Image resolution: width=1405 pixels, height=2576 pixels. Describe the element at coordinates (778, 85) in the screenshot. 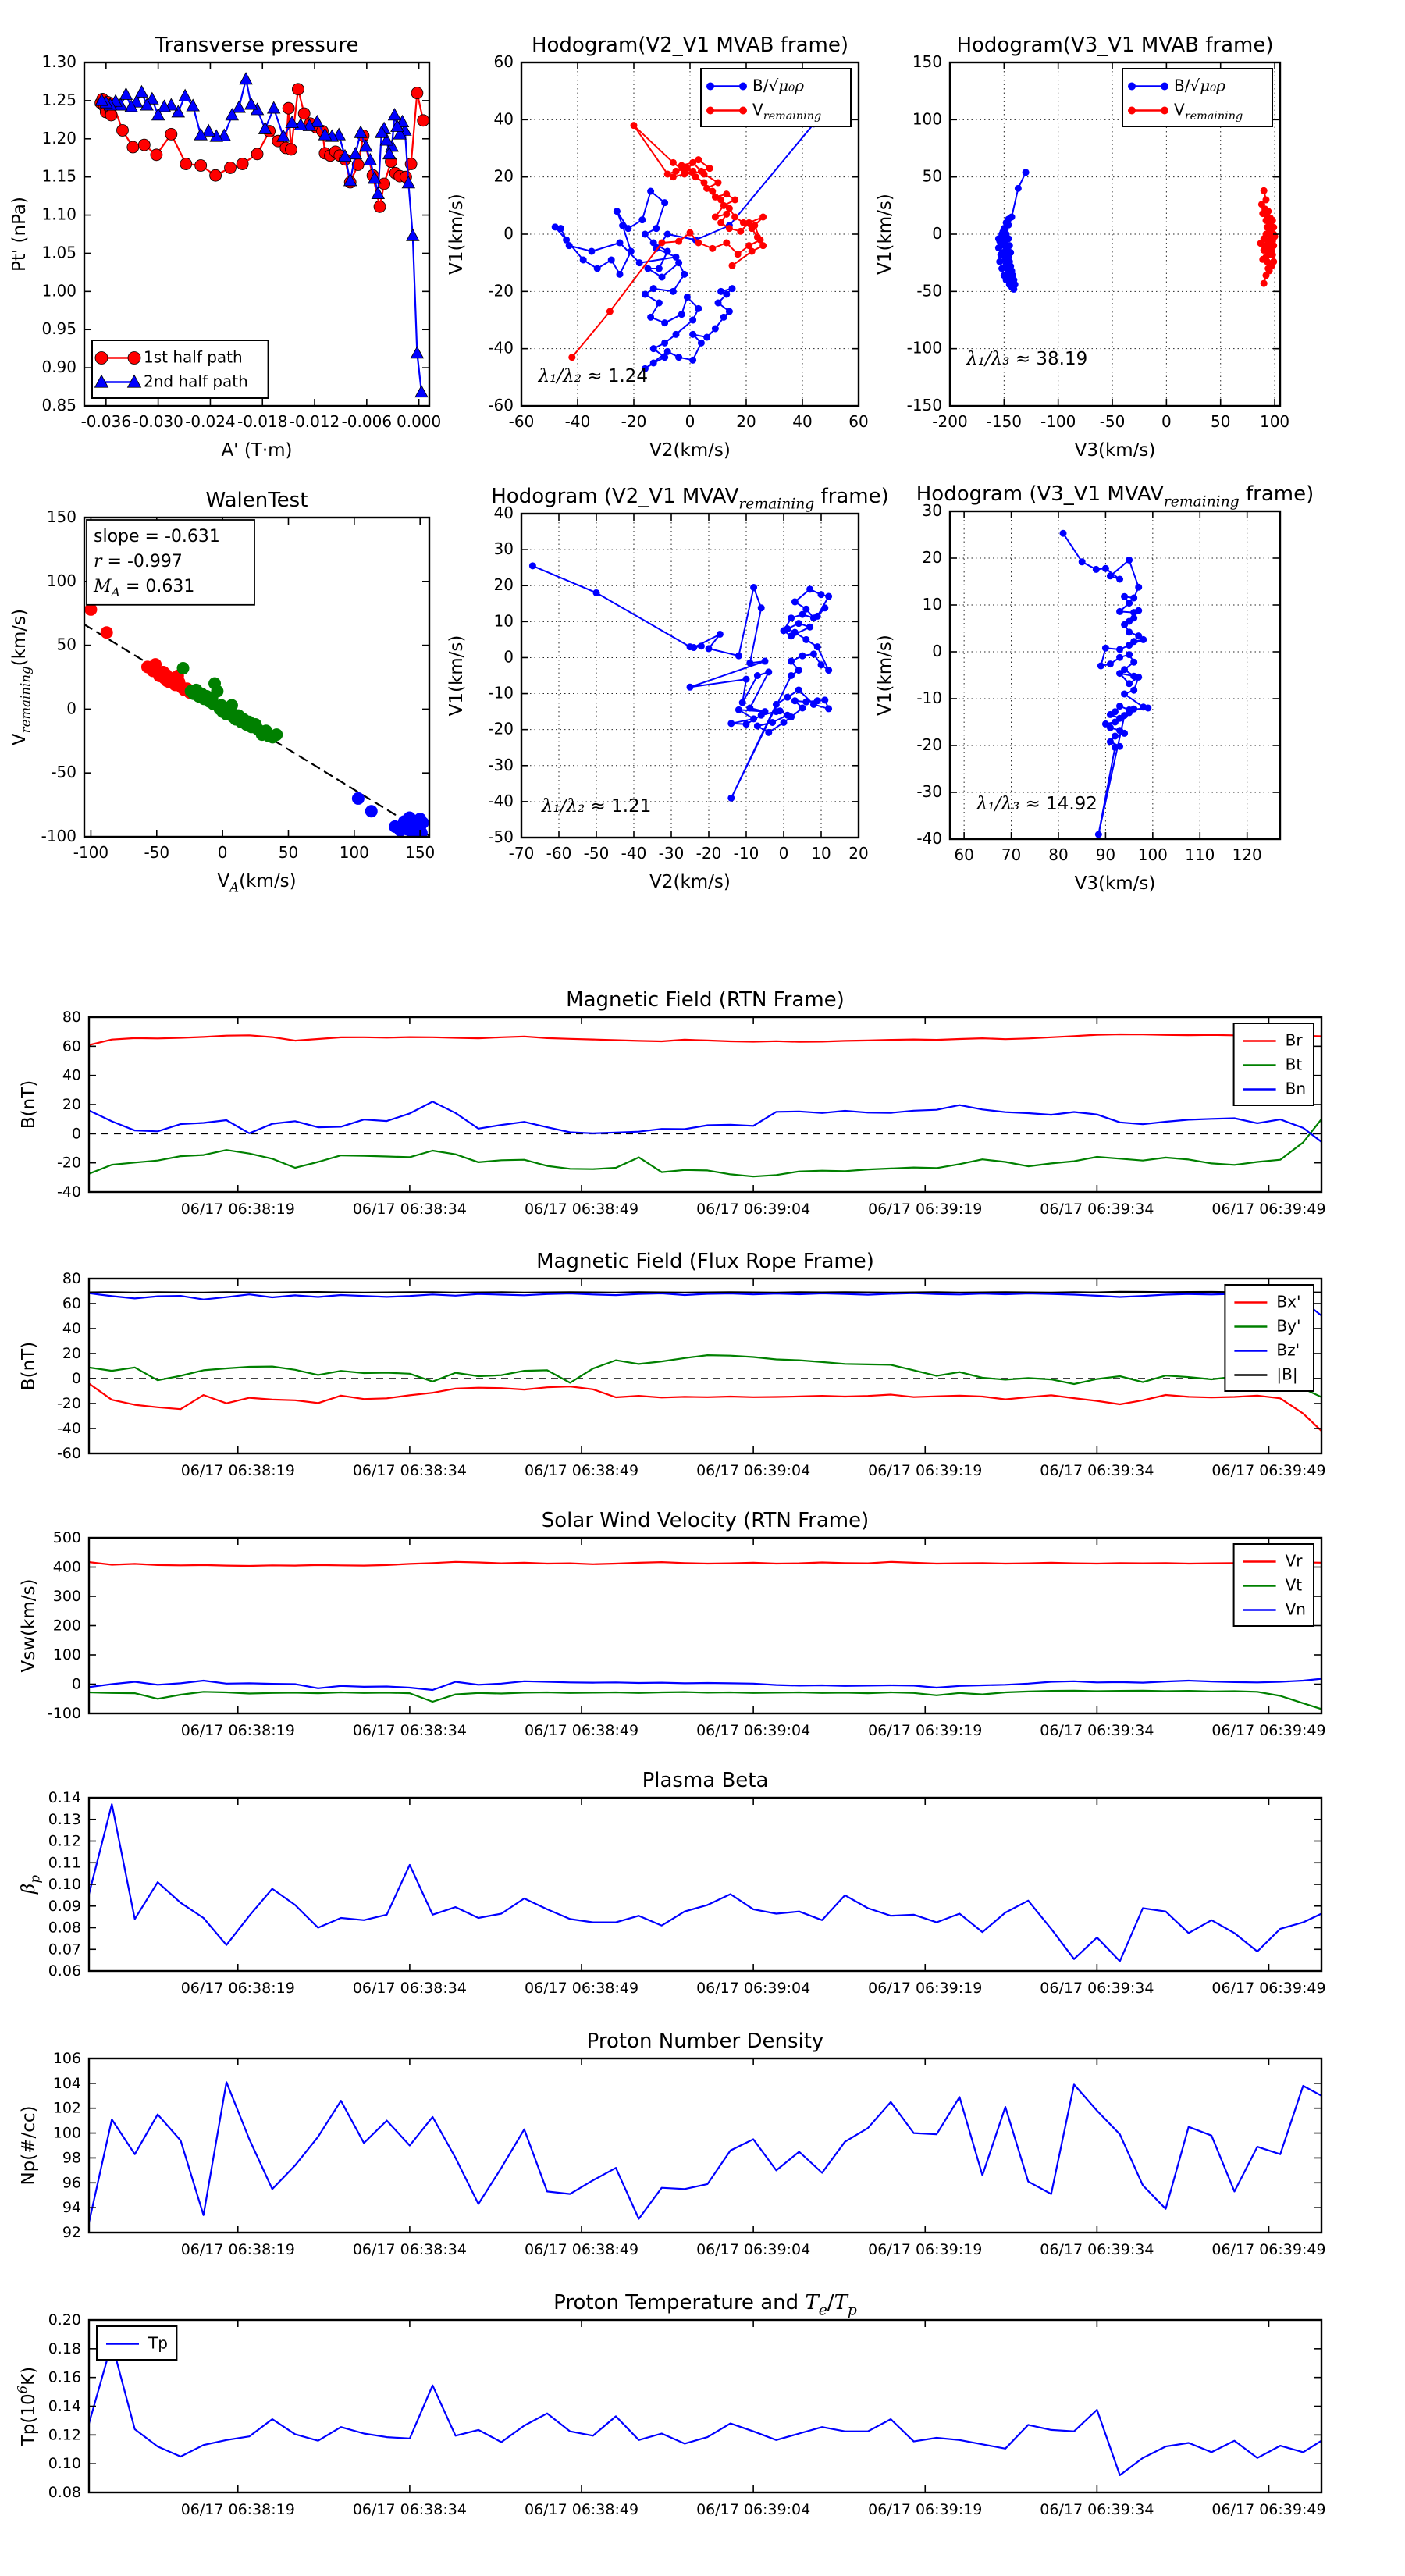

I see `legend-label: B/√μ₀ρ` at that location.